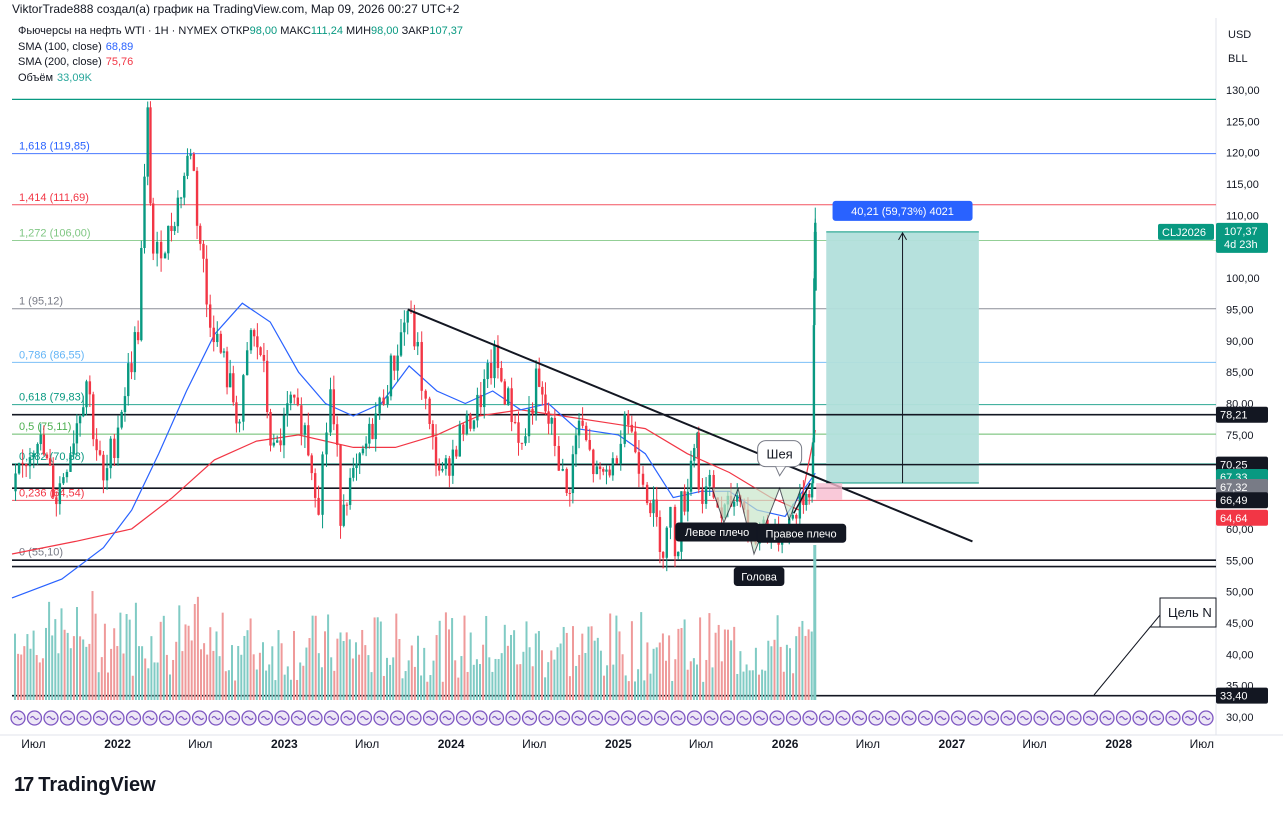 The image size is (1283, 814). I want to click on tradingview-logo: 17 TradingView, so click(85, 785).